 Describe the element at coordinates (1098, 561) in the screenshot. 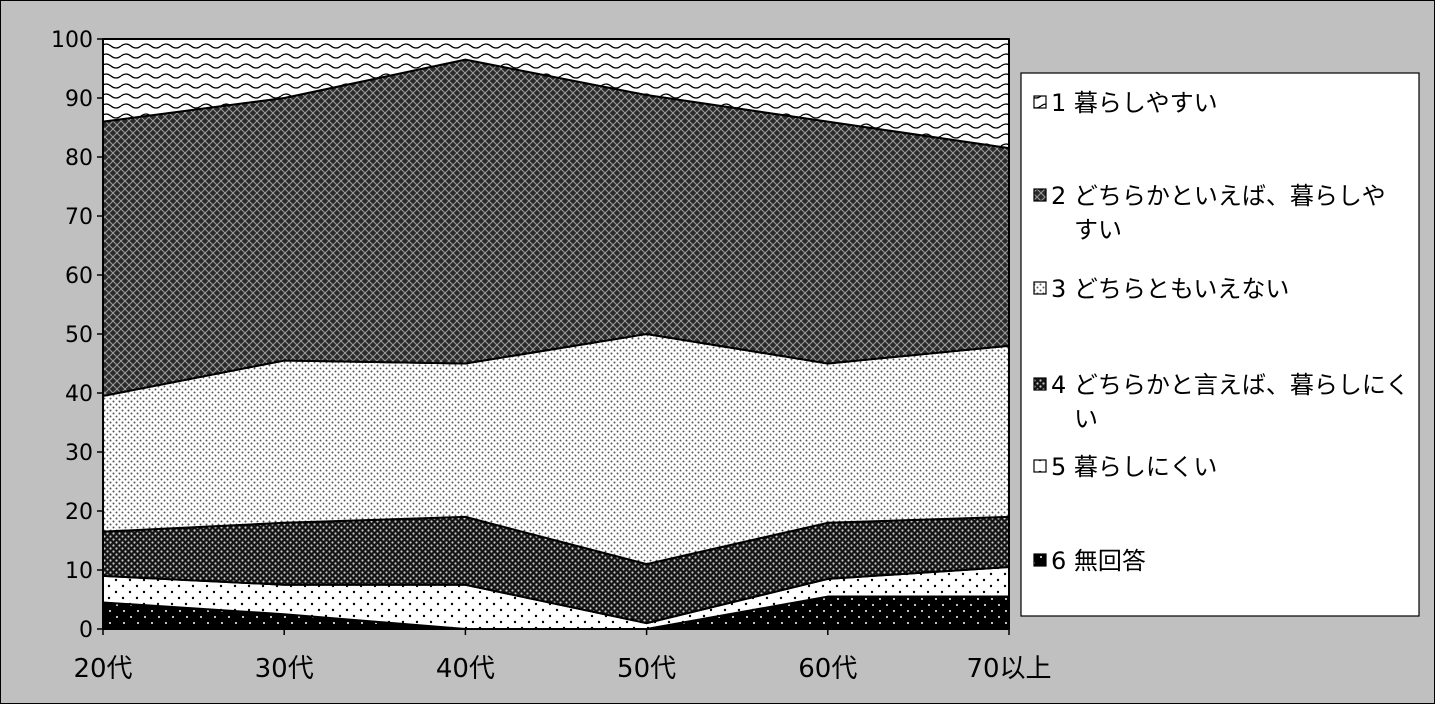

I see `legend-label-6: 6 無回答` at that location.